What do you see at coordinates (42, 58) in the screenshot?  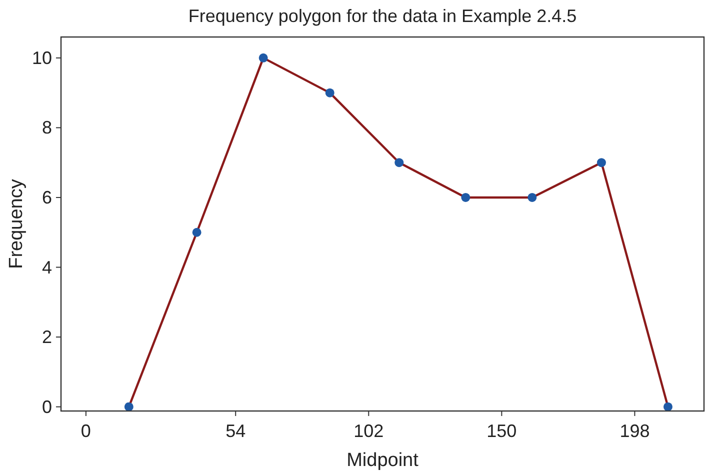 I see `y-tick-label: 10` at bounding box center [42, 58].